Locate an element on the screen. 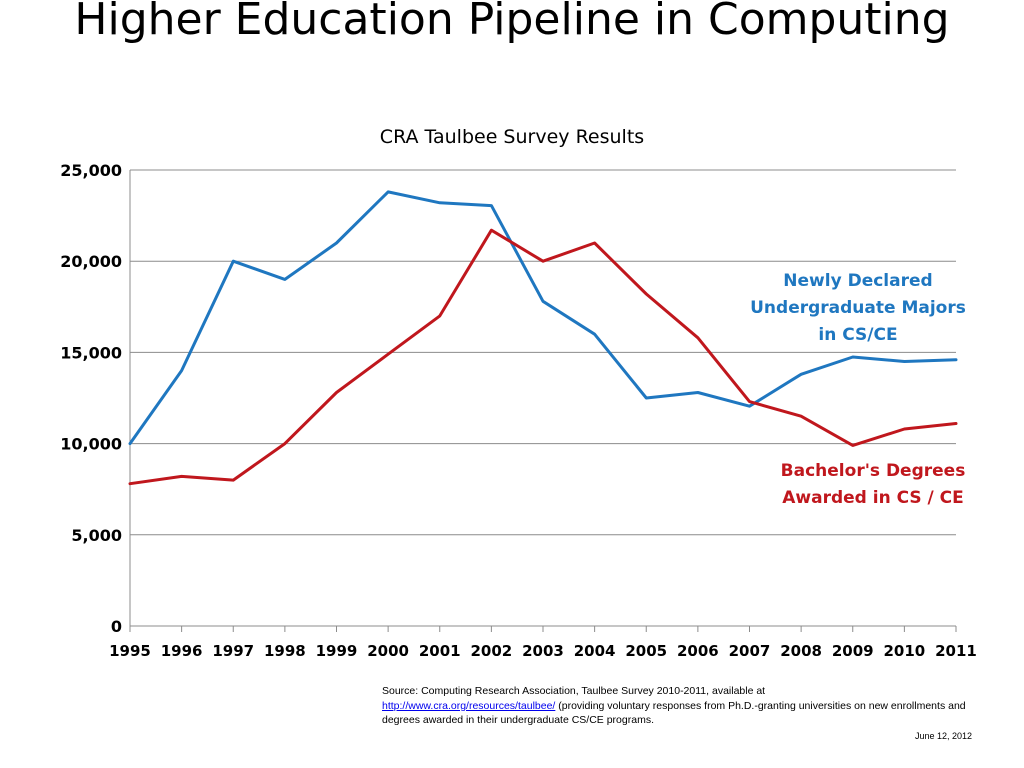 This screenshot has height=768, width=1024. x-tick-label: 2001 is located at coordinates (440, 651).